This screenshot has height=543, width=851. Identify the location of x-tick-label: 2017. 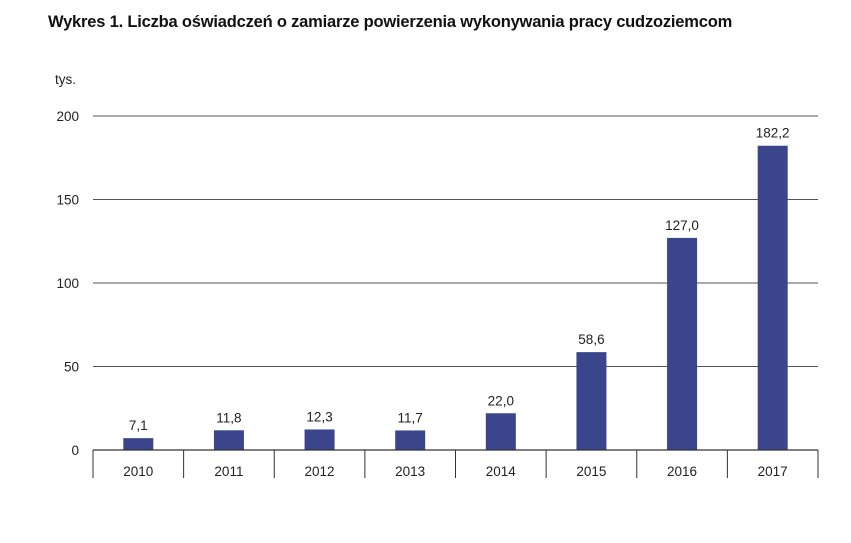
(773, 471).